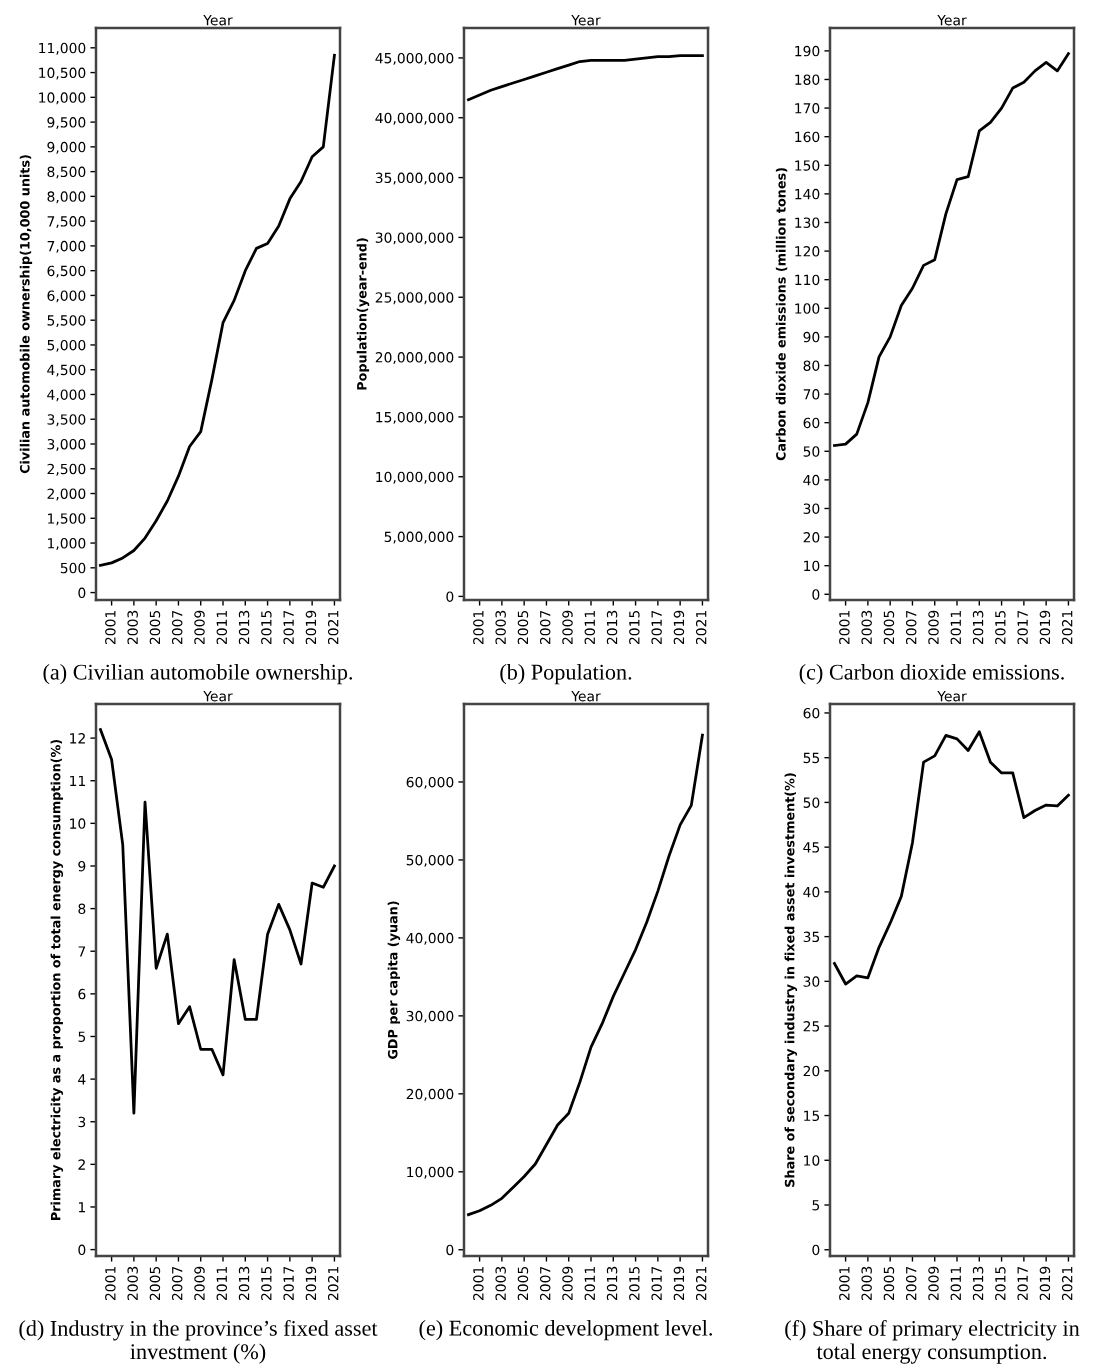 This screenshot has height=1370, width=1100. What do you see at coordinates (566, 674) in the screenshot?
I see `text: (b) Population.` at bounding box center [566, 674].